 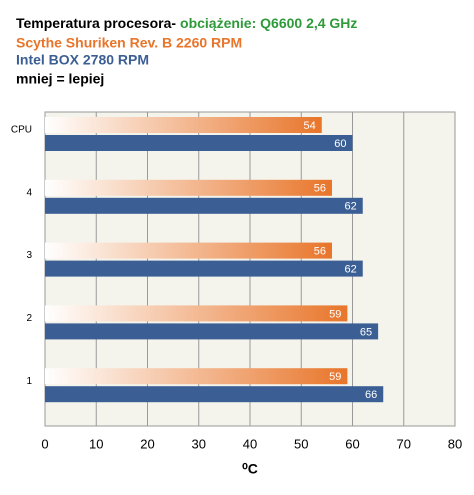 What do you see at coordinates (29, 381) in the screenshot?
I see `y-tick-label: 1` at bounding box center [29, 381].